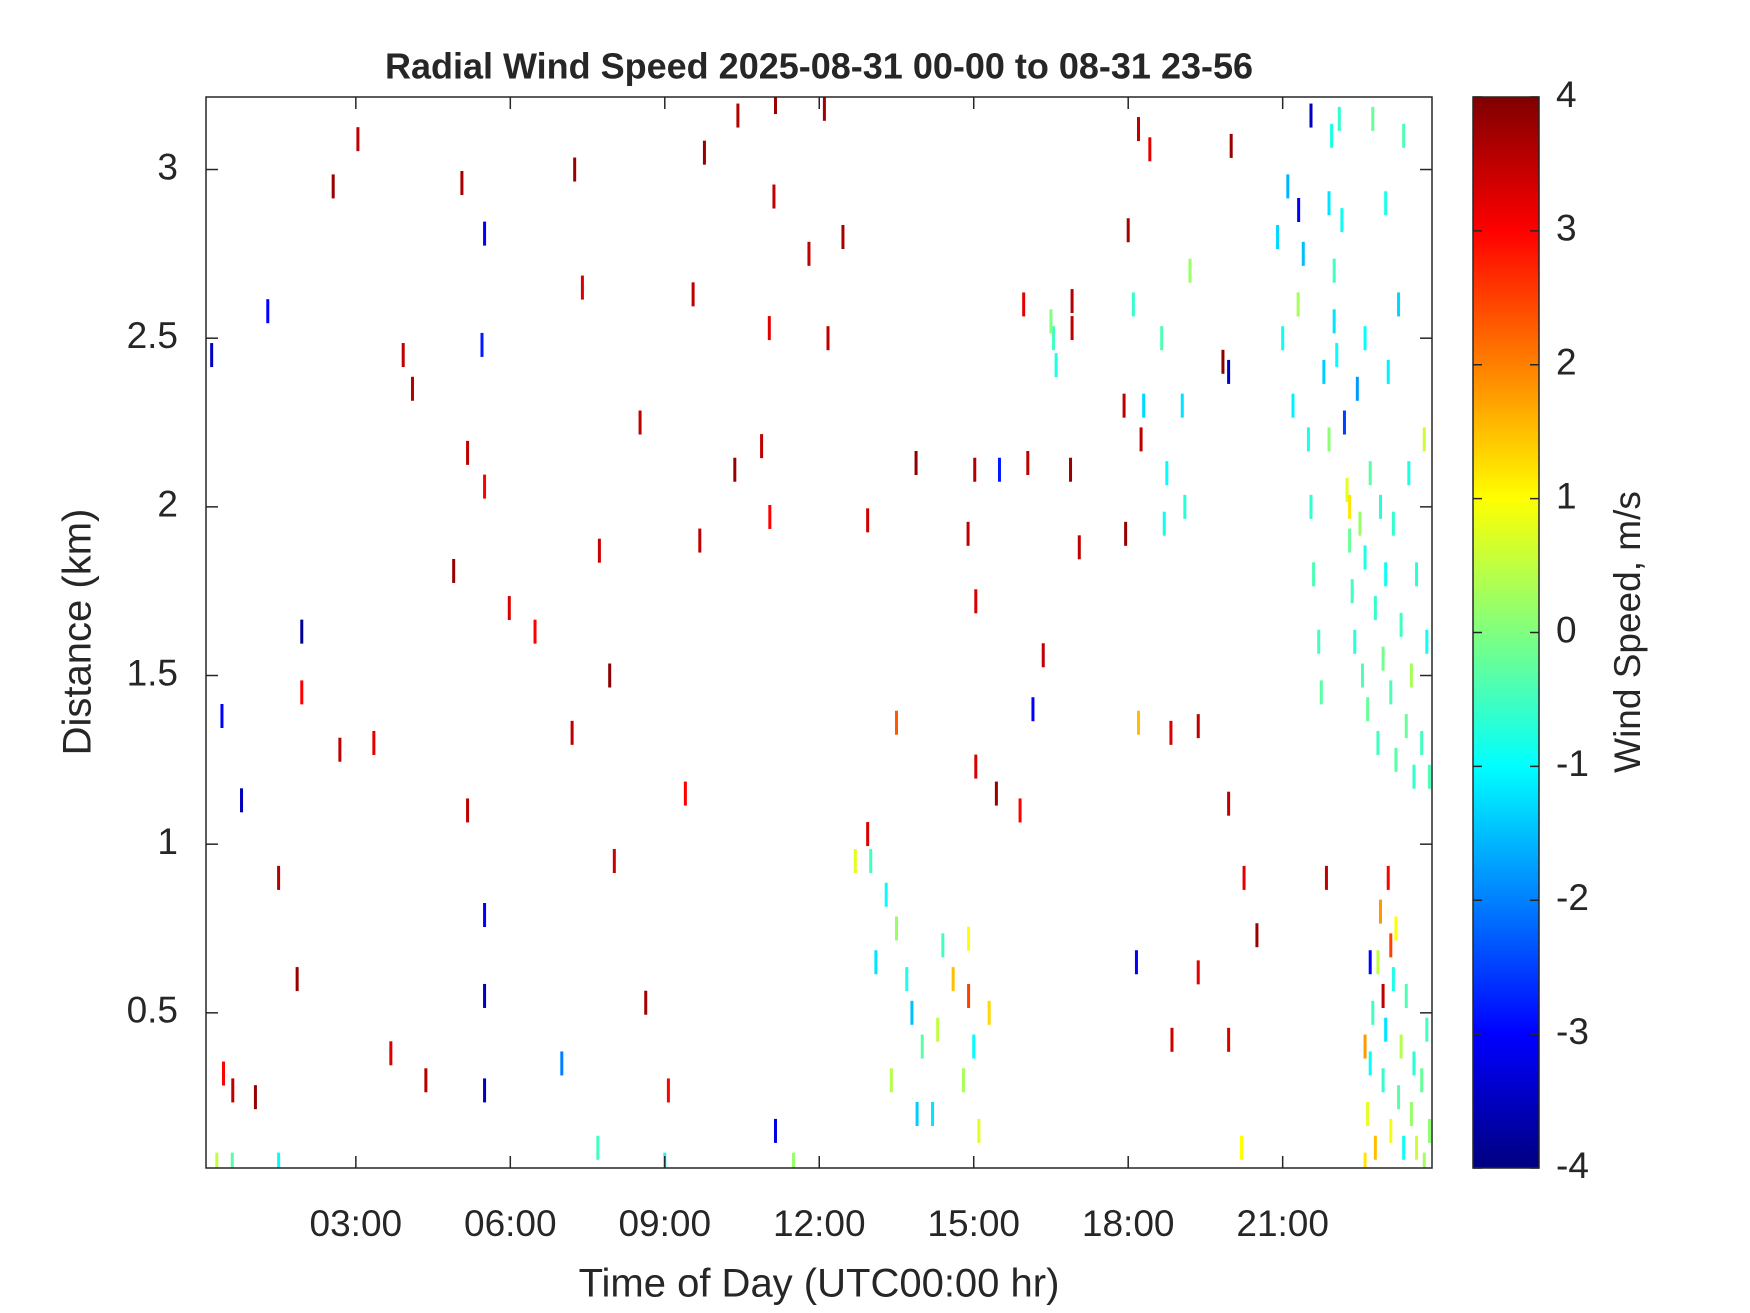 This screenshot has height=1313, width=1750. What do you see at coordinates (1572, 763) in the screenshot?
I see `colorbar-tick-label: -1` at bounding box center [1572, 763].